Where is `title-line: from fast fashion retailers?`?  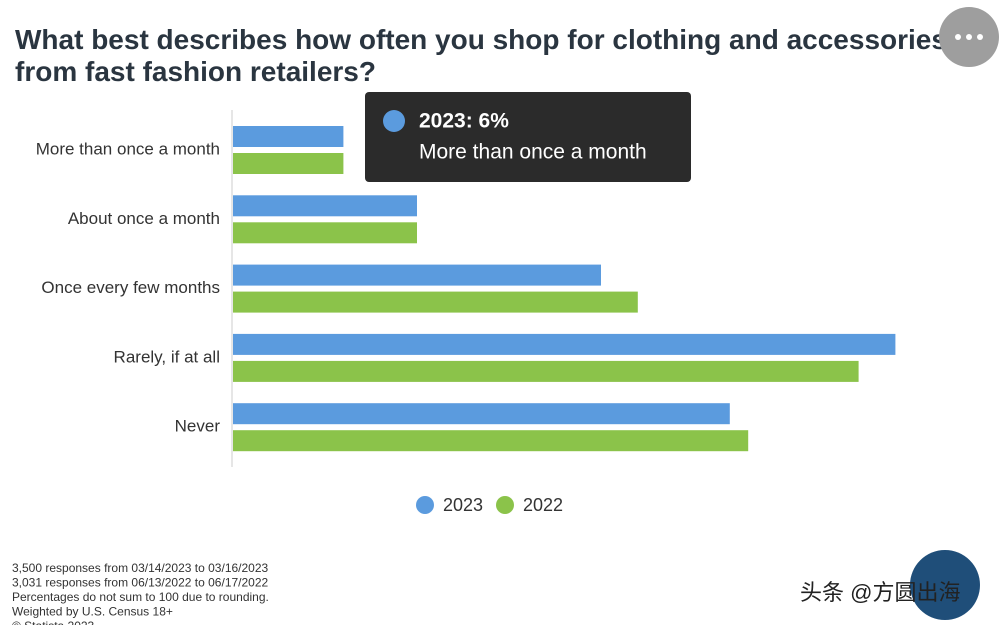
title-line: from fast fashion retailers? is located at coordinates (195, 71).